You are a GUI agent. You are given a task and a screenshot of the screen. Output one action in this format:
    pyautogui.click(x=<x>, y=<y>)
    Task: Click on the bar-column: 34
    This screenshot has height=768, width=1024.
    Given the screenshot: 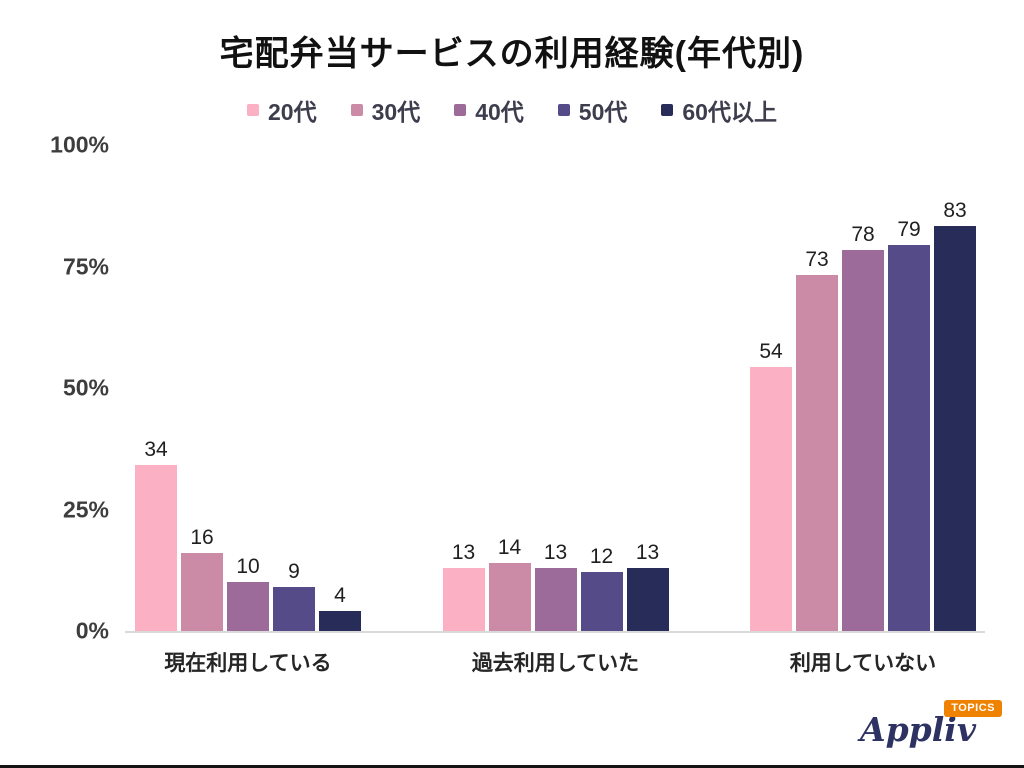 What is the action you would take?
    pyautogui.click(x=156, y=535)
    